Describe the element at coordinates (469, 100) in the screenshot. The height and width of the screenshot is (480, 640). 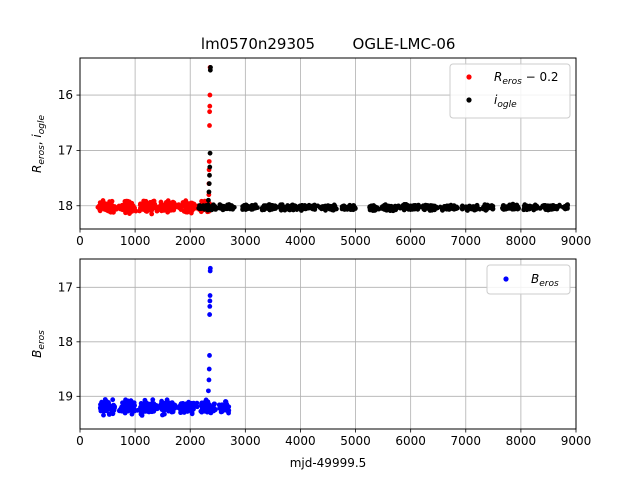
I see `legend-marker-i-ogle` at that location.